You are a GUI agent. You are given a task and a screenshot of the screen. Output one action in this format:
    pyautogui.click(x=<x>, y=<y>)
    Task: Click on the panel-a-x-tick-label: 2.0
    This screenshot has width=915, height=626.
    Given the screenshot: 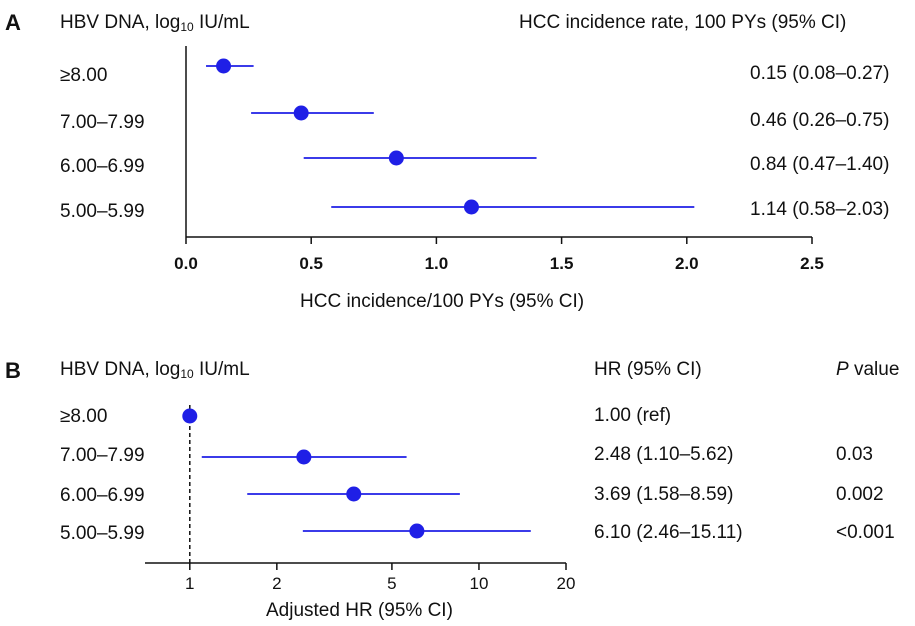 What is the action you would take?
    pyautogui.click(x=687, y=263)
    